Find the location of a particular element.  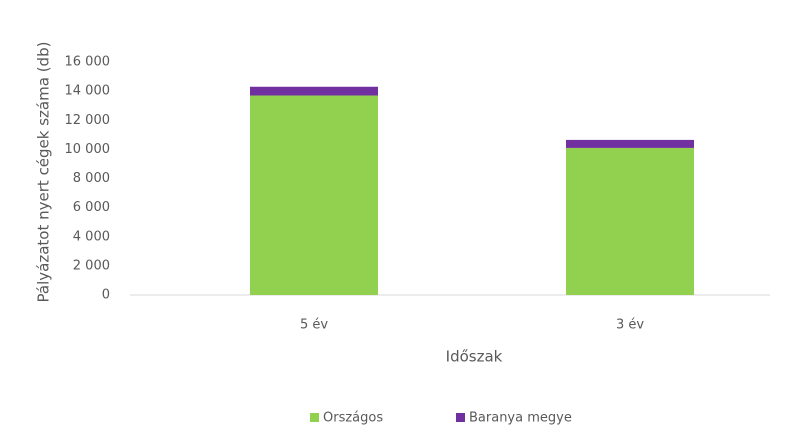

y-tick-label: 12 000 is located at coordinates (88, 120).